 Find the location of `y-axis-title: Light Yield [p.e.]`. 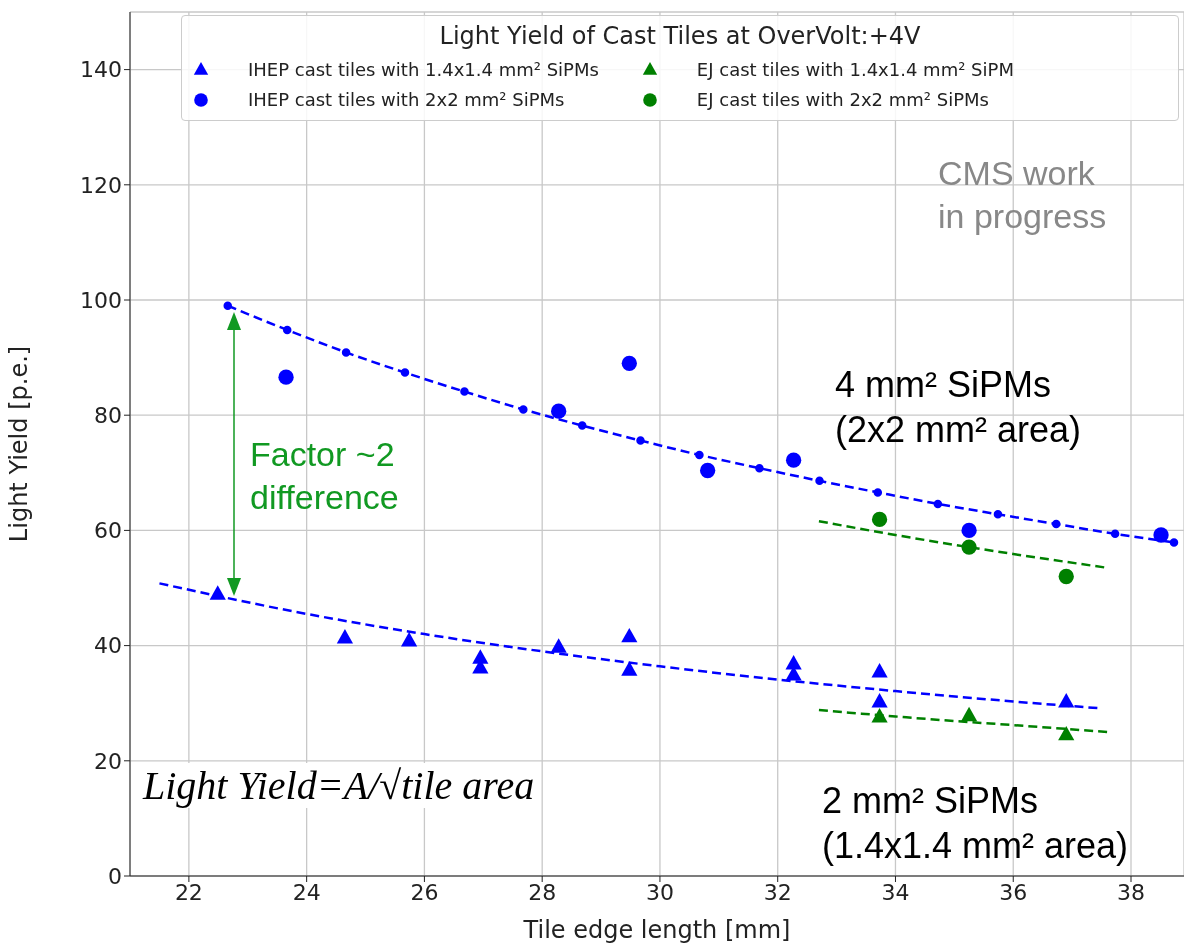

y-axis-title: Light Yield [p.e.] is located at coordinates (18, 444).